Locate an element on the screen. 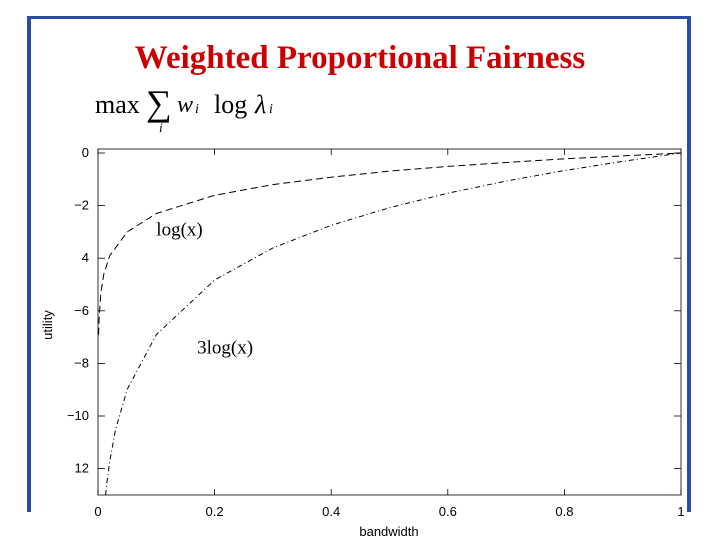 The height and width of the screenshot is (540, 720). formula-sum-symbol: ∑ is located at coordinates (159, 103).